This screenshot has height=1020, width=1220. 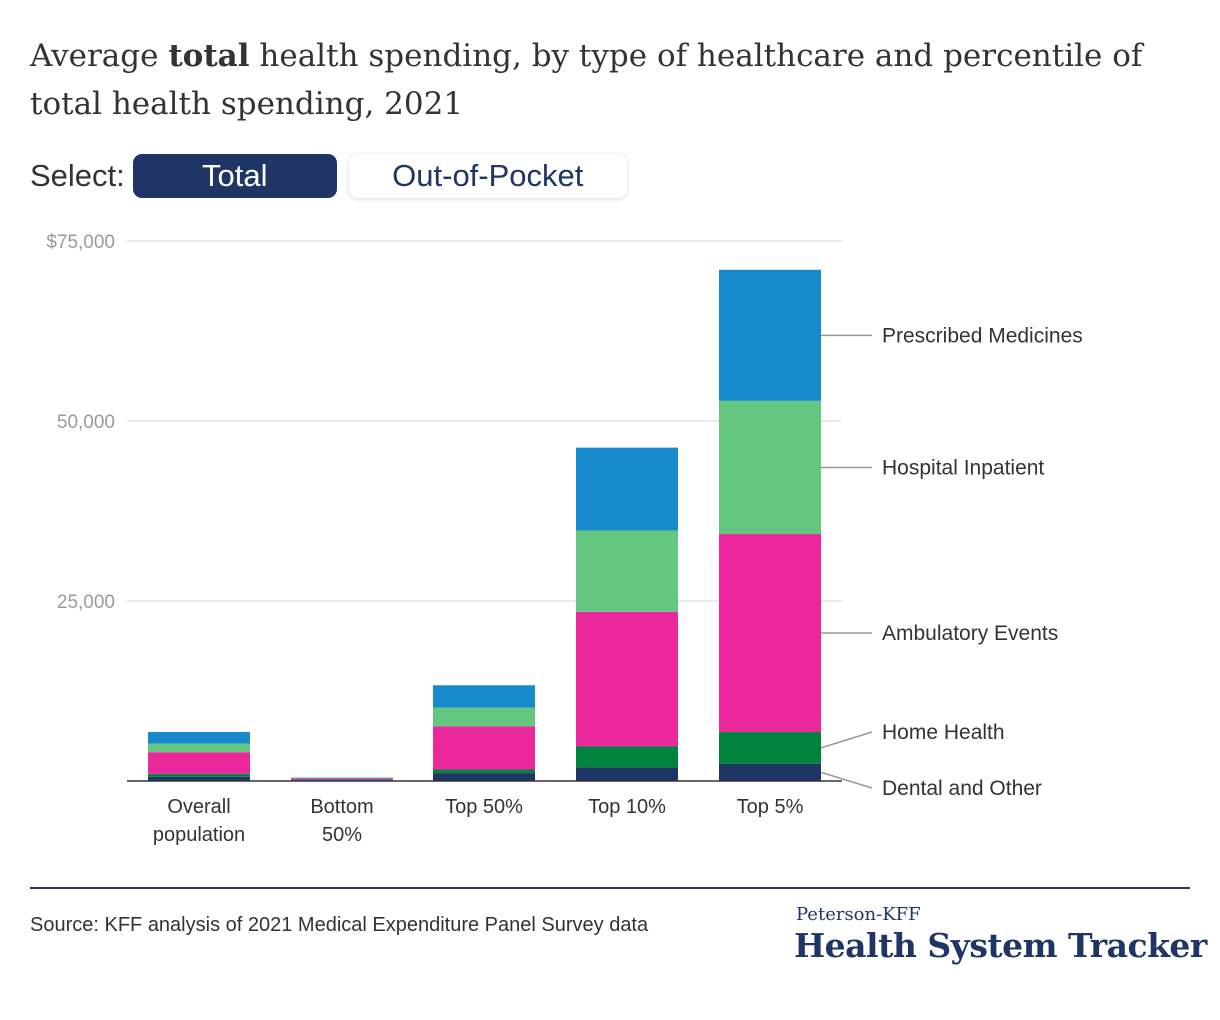 What do you see at coordinates (341, 807) in the screenshot?
I see `x-tick-label: Bottom` at bounding box center [341, 807].